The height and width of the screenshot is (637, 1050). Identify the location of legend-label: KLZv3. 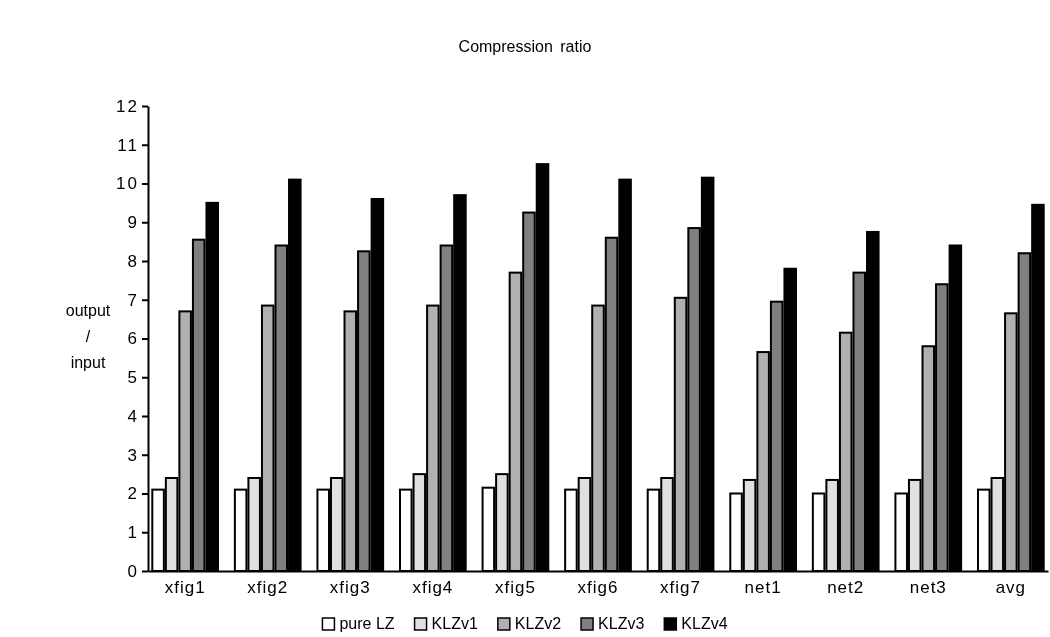
(621, 623).